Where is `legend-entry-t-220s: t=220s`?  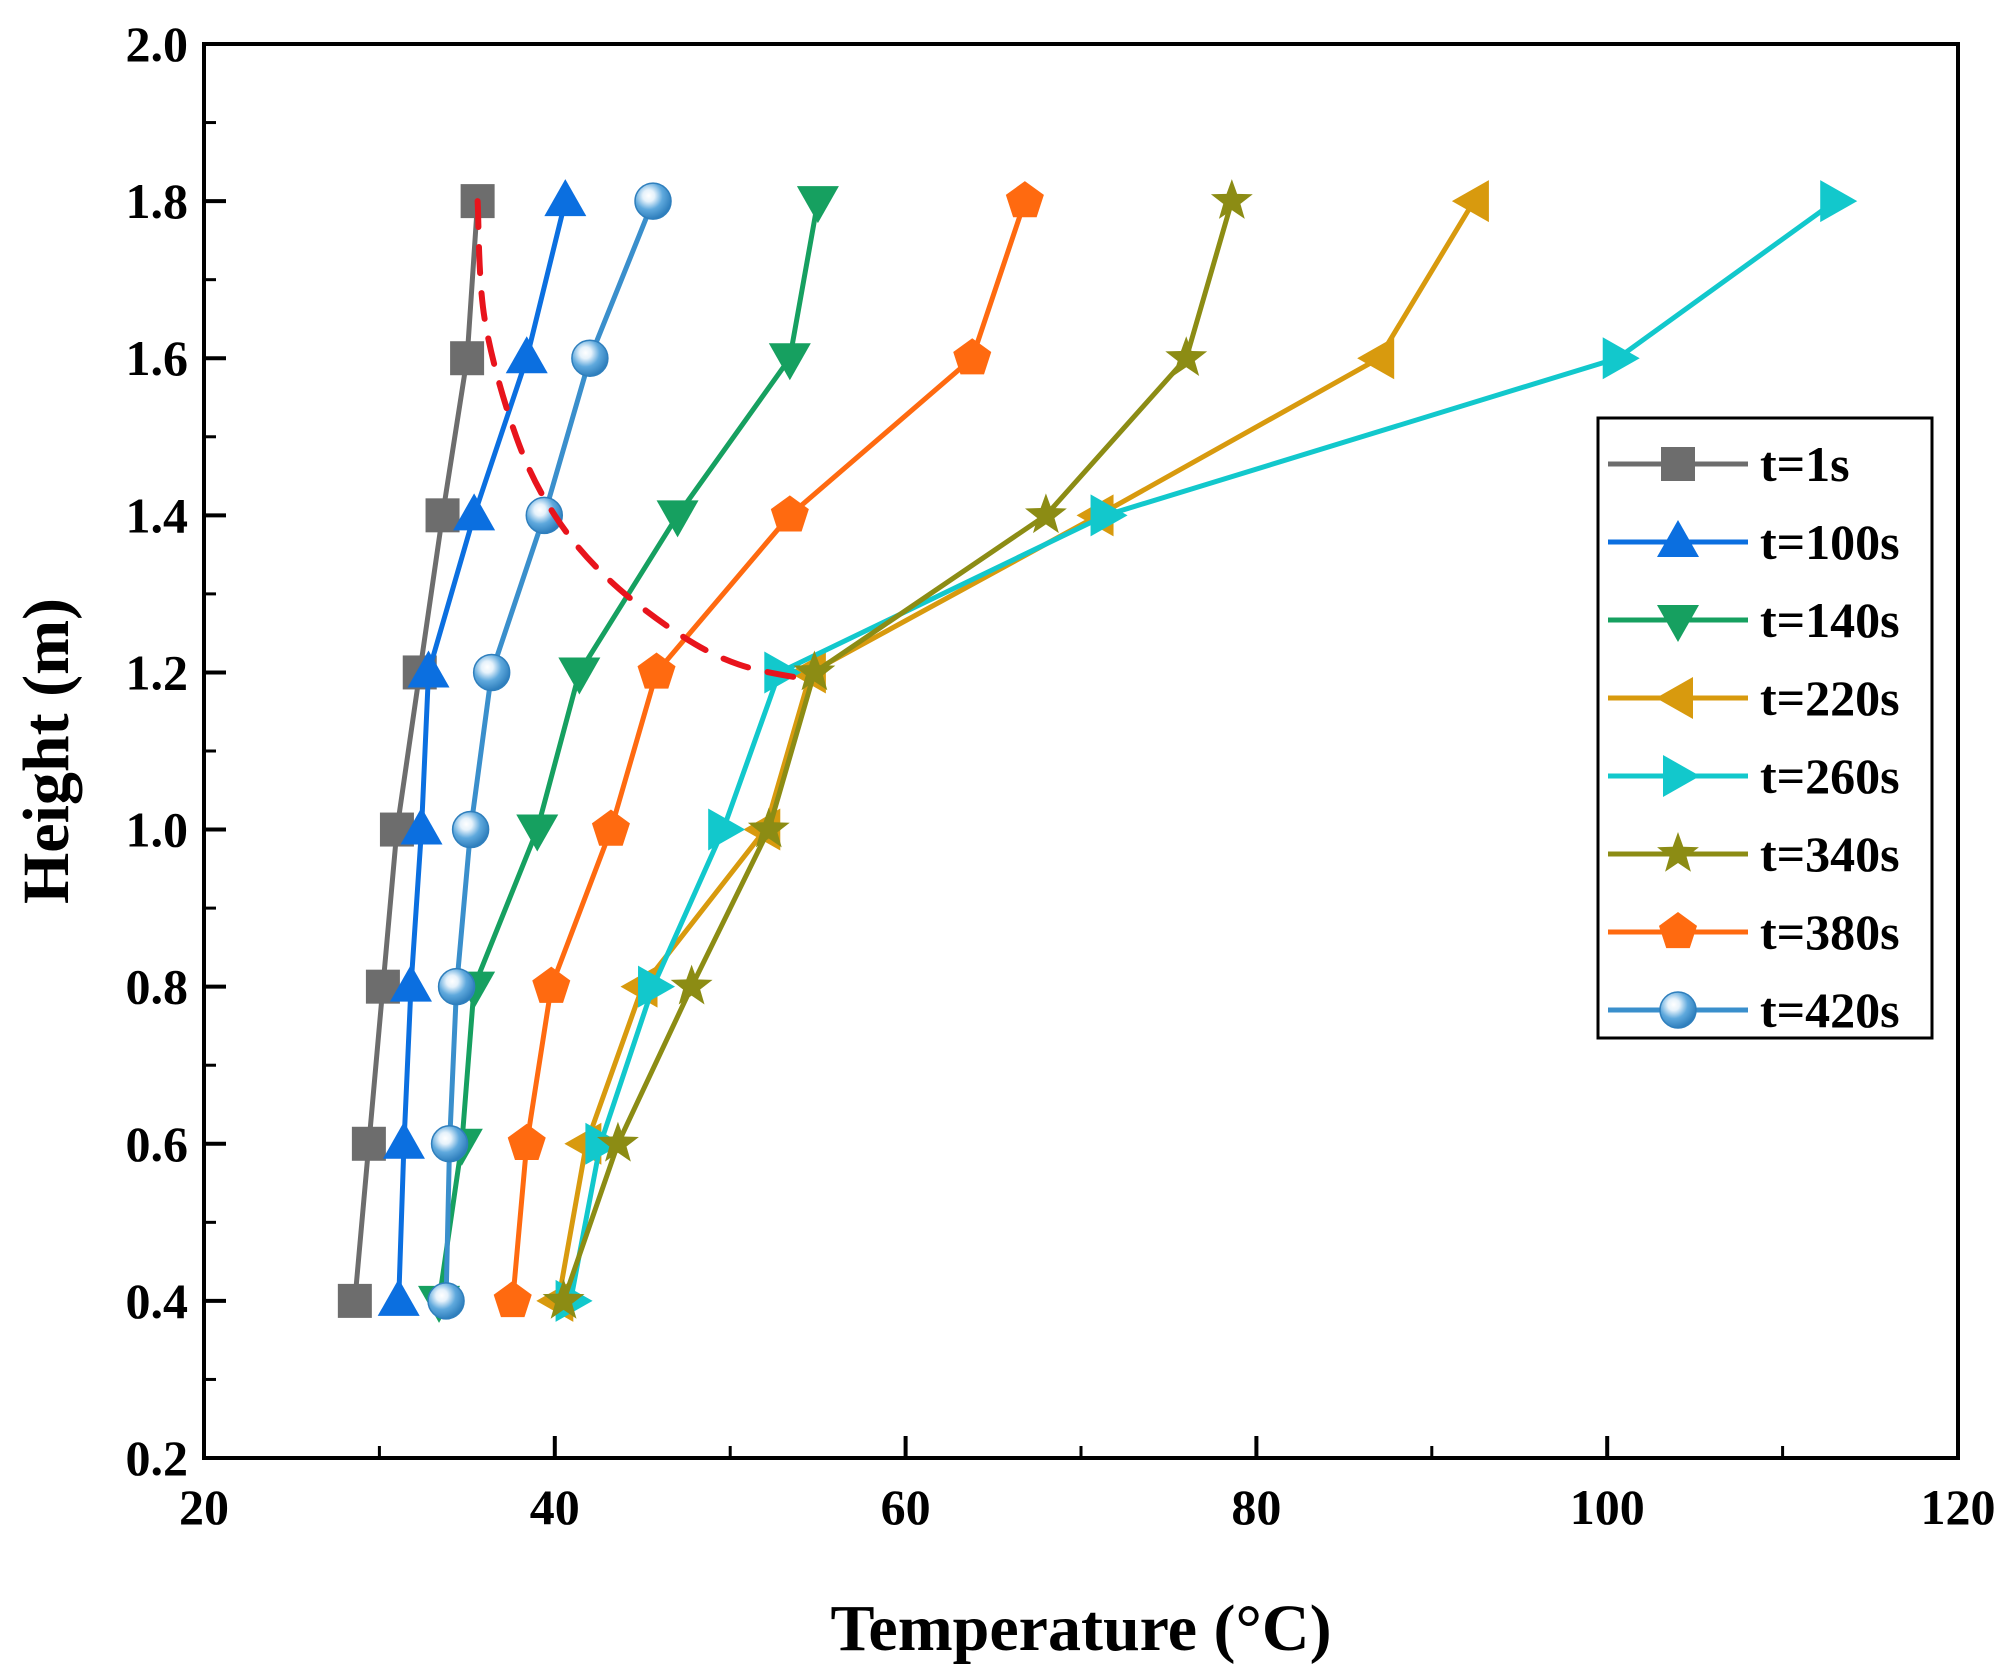 legend-entry-t-220s: t=220s is located at coordinates (1754, 698).